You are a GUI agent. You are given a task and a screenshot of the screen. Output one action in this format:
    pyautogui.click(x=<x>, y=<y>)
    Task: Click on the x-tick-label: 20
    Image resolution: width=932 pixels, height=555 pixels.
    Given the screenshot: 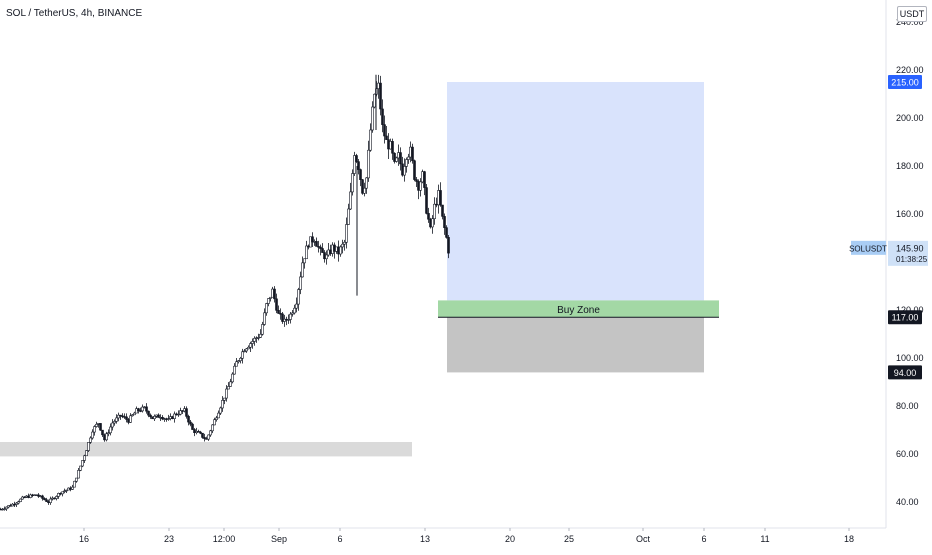 What is the action you would take?
    pyautogui.click(x=510, y=539)
    